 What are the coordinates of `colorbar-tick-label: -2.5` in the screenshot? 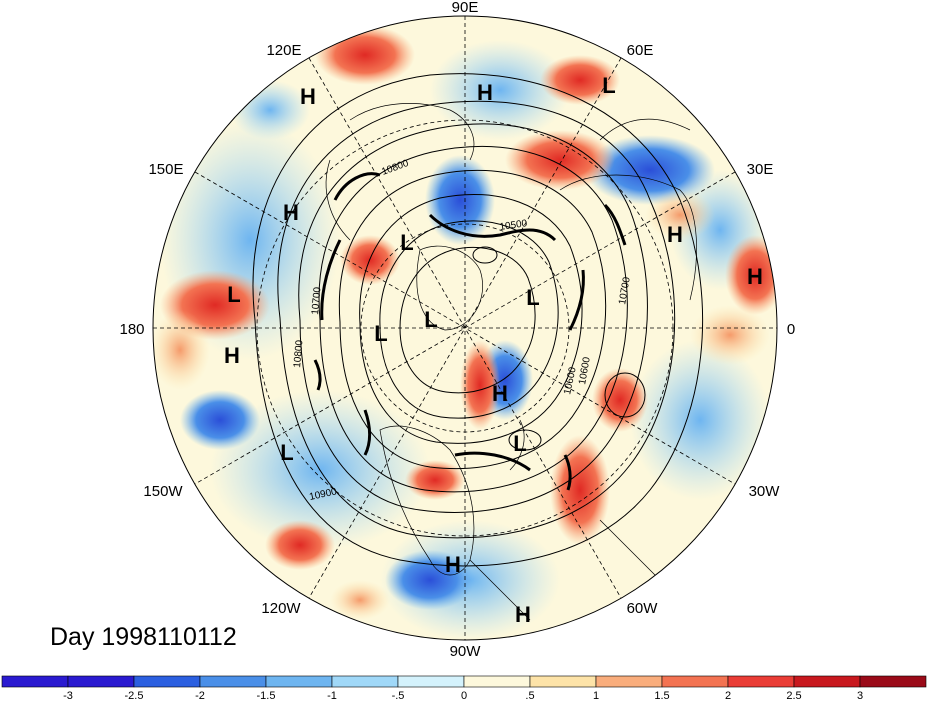 It's located at (134, 696).